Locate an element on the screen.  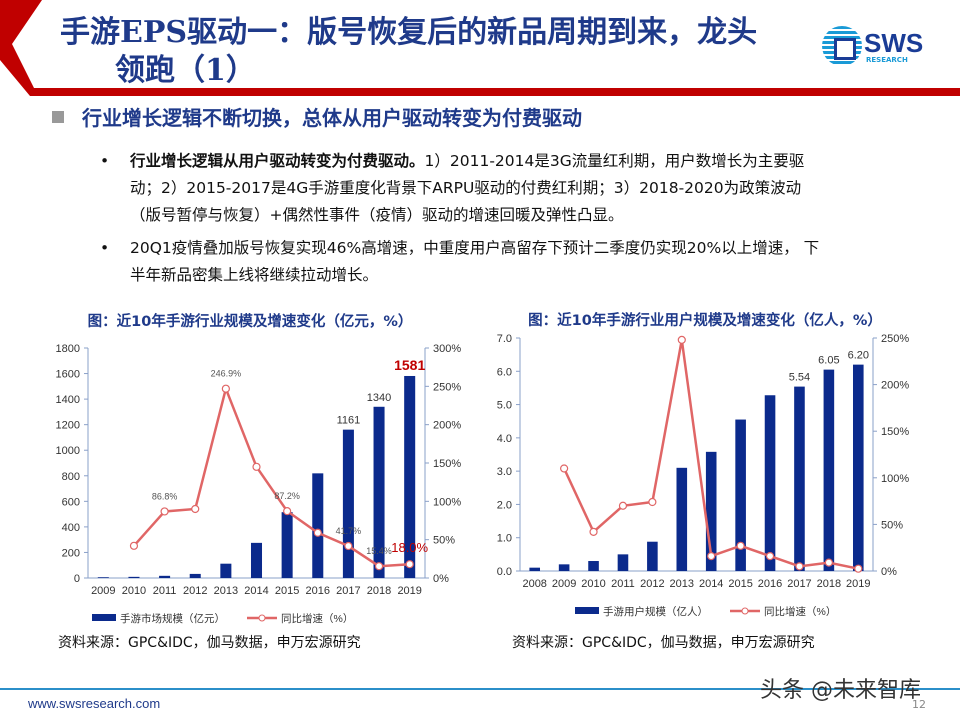
x-tick: 2012 is located at coordinates (195, 591).